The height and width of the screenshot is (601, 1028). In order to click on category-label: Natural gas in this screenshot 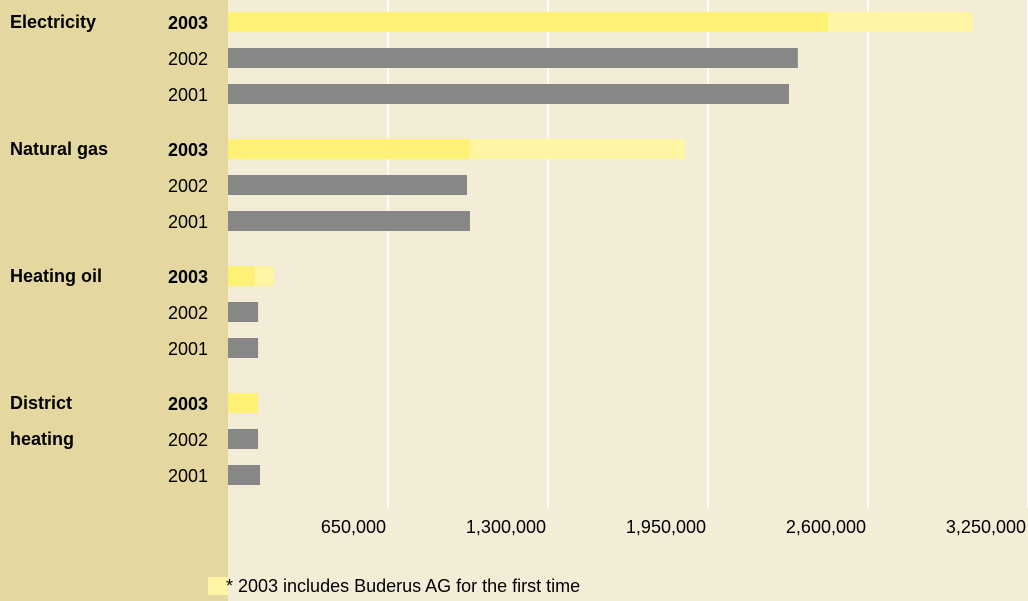, I will do `click(59, 149)`.